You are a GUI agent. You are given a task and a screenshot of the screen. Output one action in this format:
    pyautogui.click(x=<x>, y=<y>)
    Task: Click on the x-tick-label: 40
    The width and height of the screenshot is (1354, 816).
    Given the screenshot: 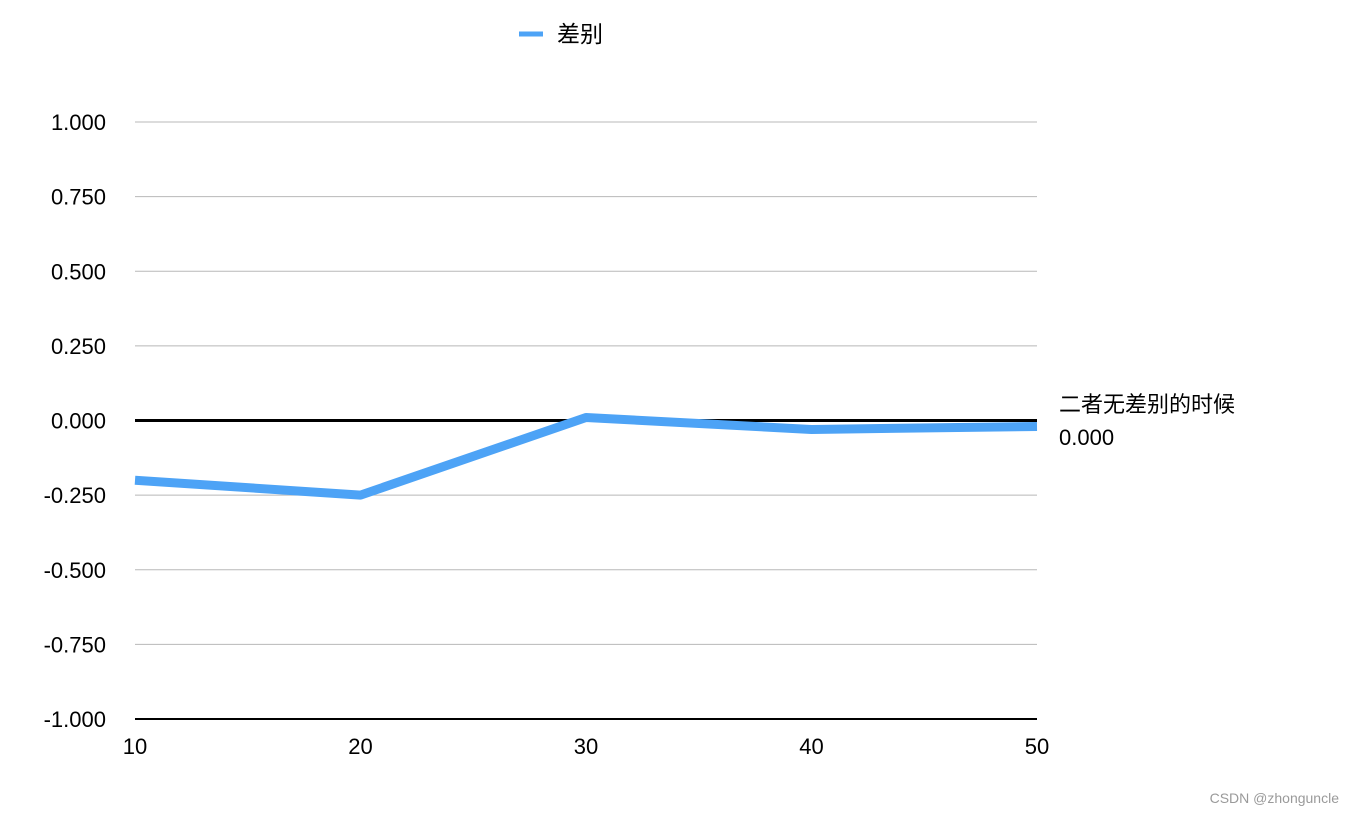 What is the action you would take?
    pyautogui.click(x=811, y=746)
    